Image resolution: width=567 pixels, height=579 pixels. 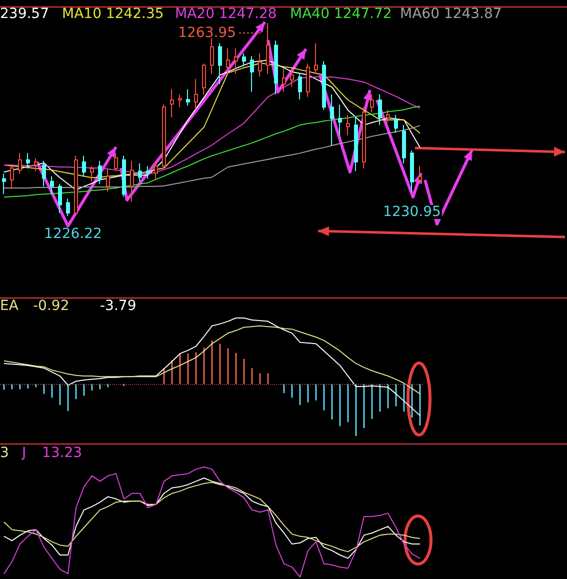 I want to click on text: 3, so click(x=4, y=453).